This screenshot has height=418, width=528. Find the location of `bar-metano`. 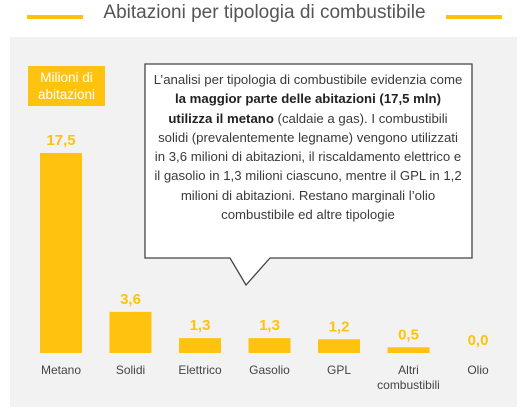

bar-metano is located at coordinates (61, 253).